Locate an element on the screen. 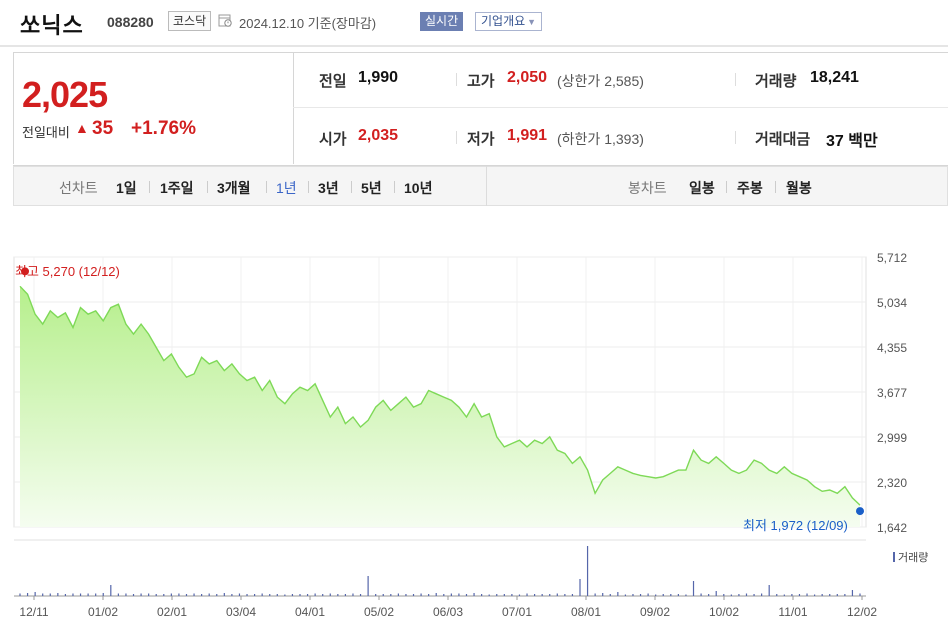  calendar-icon is located at coordinates (225, 20).